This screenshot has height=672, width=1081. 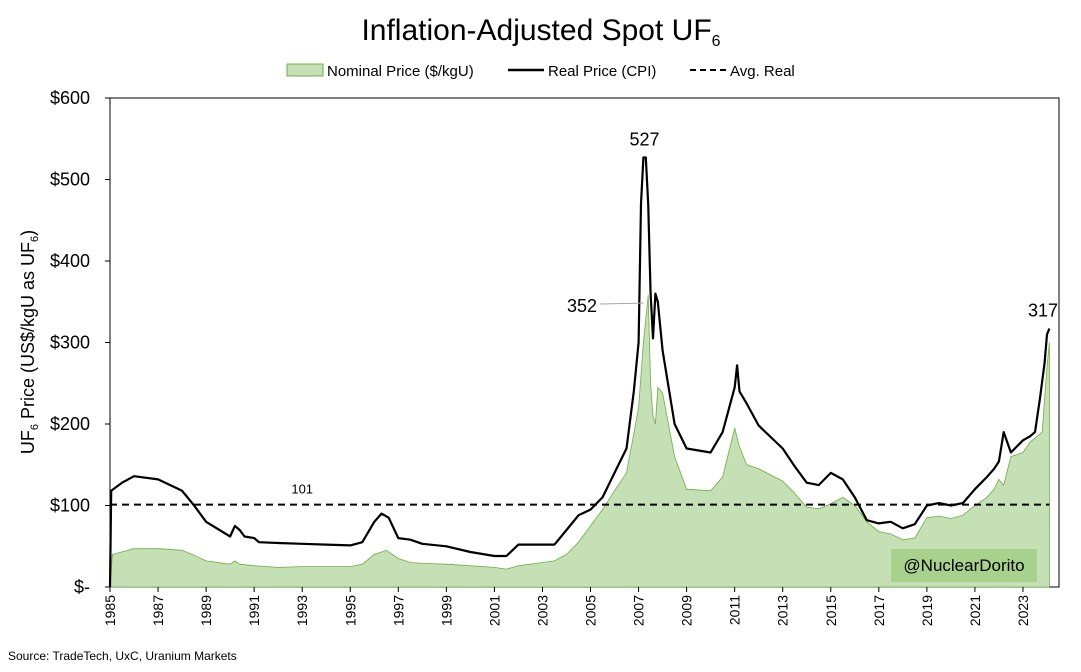 I want to click on legend-label-nominal: Nominal Price ($/kgU), so click(x=400, y=71).